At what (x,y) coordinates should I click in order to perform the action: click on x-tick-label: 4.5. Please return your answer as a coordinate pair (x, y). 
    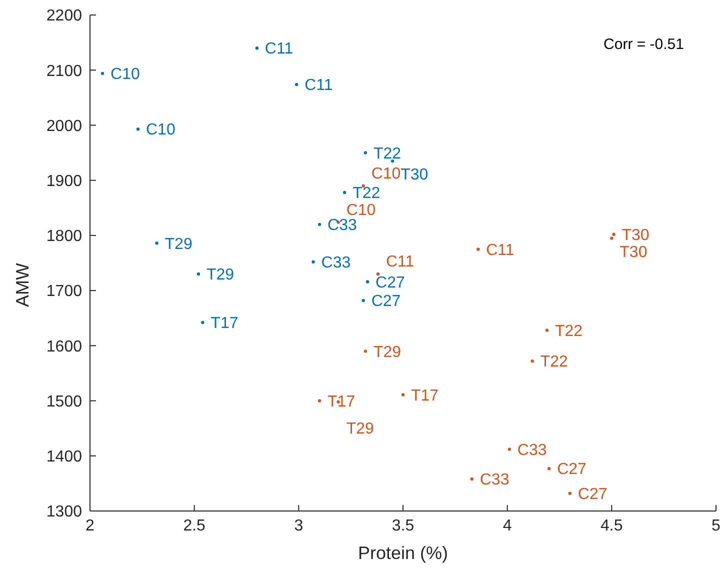
    Looking at the image, I should click on (611, 525).